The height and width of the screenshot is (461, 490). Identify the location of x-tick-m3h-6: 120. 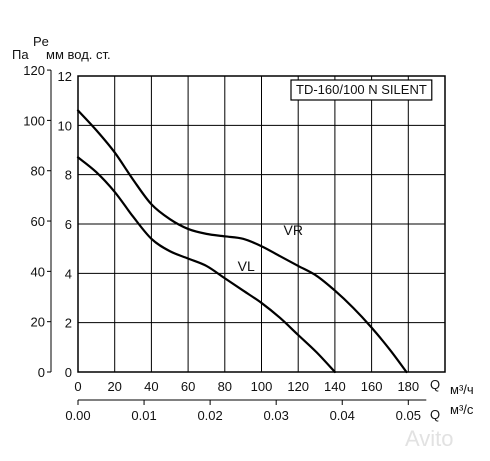
(298, 386).